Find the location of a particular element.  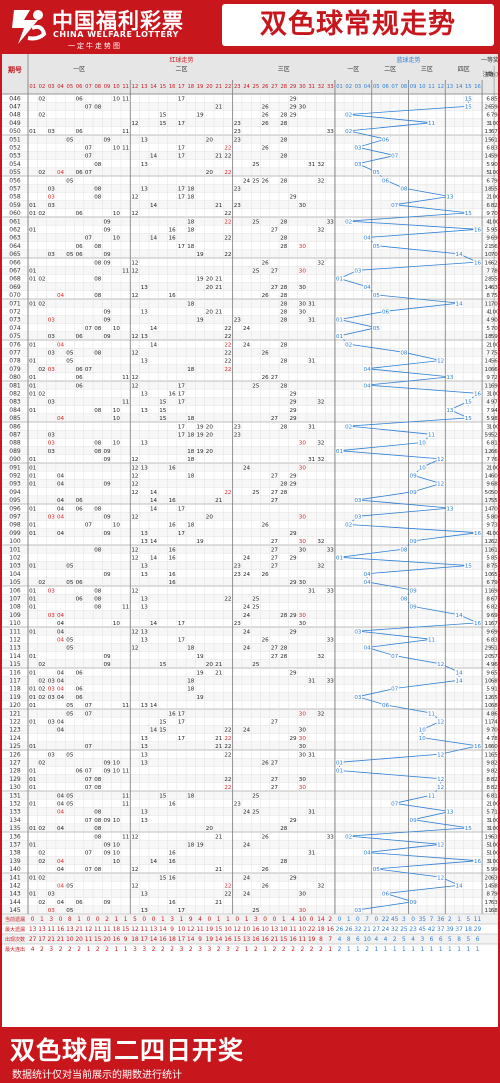

period-number: 088 is located at coordinates (15, 443).